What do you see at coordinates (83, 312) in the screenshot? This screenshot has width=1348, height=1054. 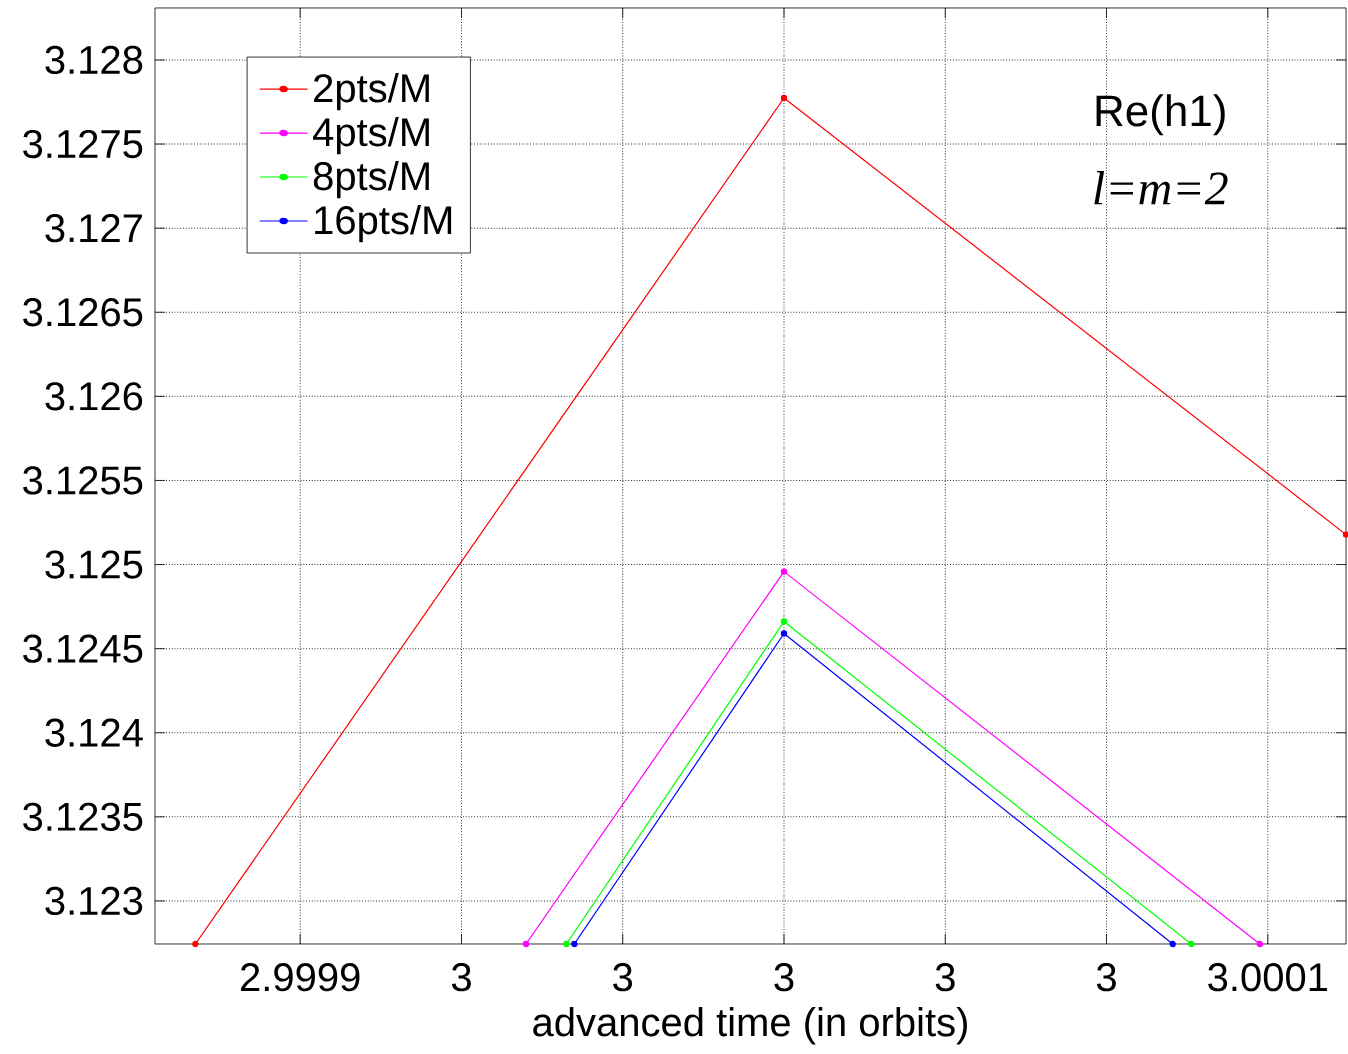 I see `y-tick-label: 3.1265` at bounding box center [83, 312].